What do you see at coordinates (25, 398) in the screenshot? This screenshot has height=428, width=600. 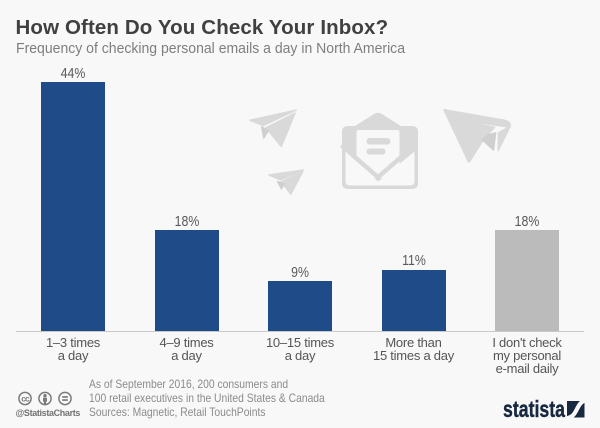 I see `svg-text: cc` at bounding box center [25, 398].